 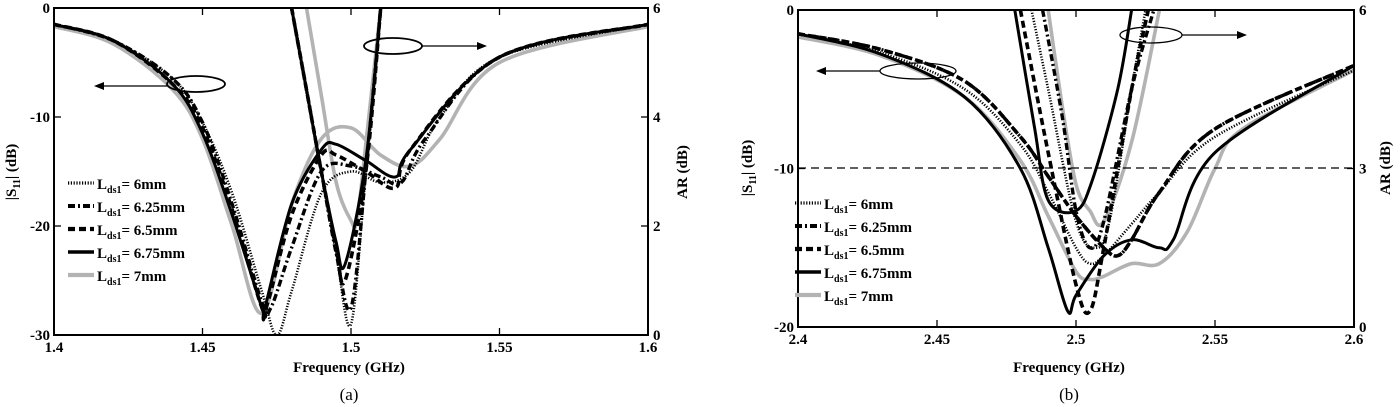 What do you see at coordinates (160, 84) in the screenshot?
I see `chart-a-s11-annotation` at bounding box center [160, 84].